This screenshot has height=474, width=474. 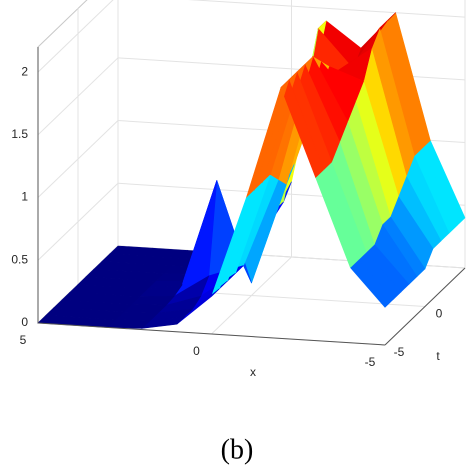 I want to click on z-tick-label: 0, so click(x=24, y=322).